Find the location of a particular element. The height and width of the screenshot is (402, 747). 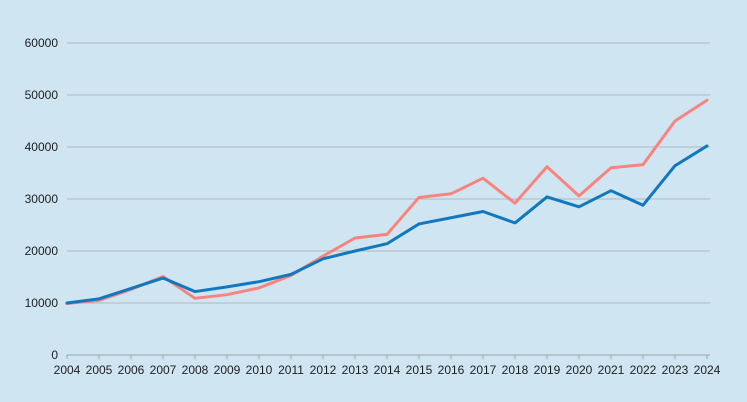

x-axis-tick-label: 2017 is located at coordinates (483, 370).